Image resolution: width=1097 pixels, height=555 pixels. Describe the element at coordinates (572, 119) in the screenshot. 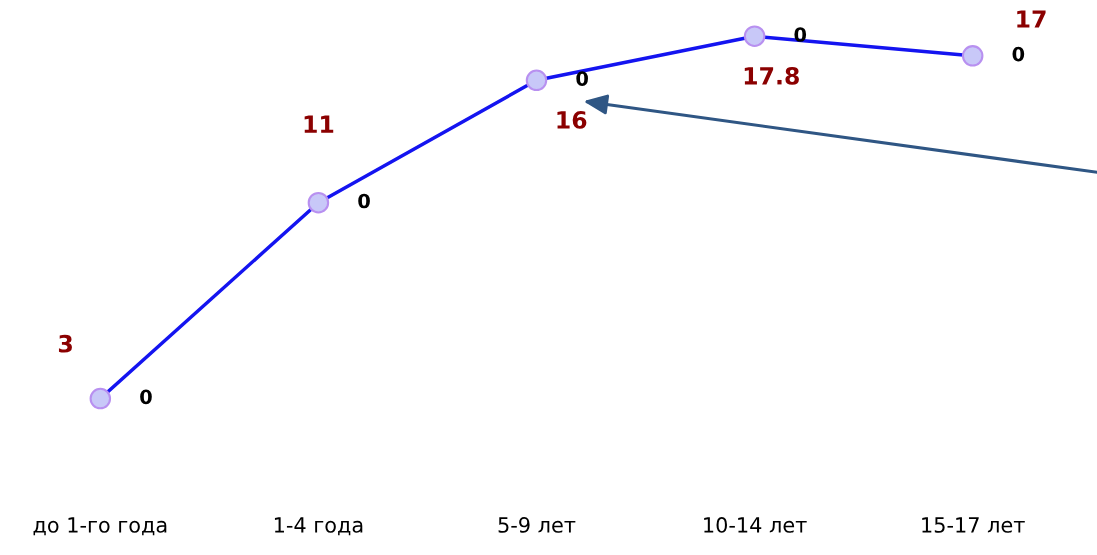

I see `data-label: 16` at that location.